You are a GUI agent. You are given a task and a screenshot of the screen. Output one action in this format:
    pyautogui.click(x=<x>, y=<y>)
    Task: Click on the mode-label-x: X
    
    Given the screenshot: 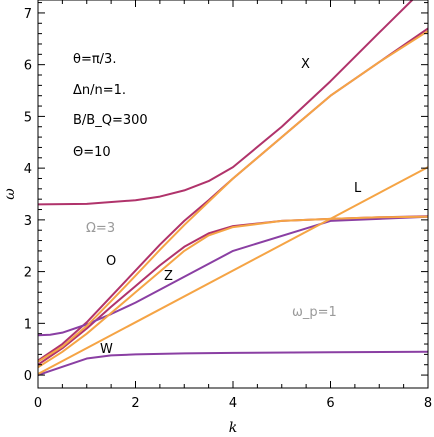 What is the action you would take?
    pyautogui.click(x=305, y=64)
    